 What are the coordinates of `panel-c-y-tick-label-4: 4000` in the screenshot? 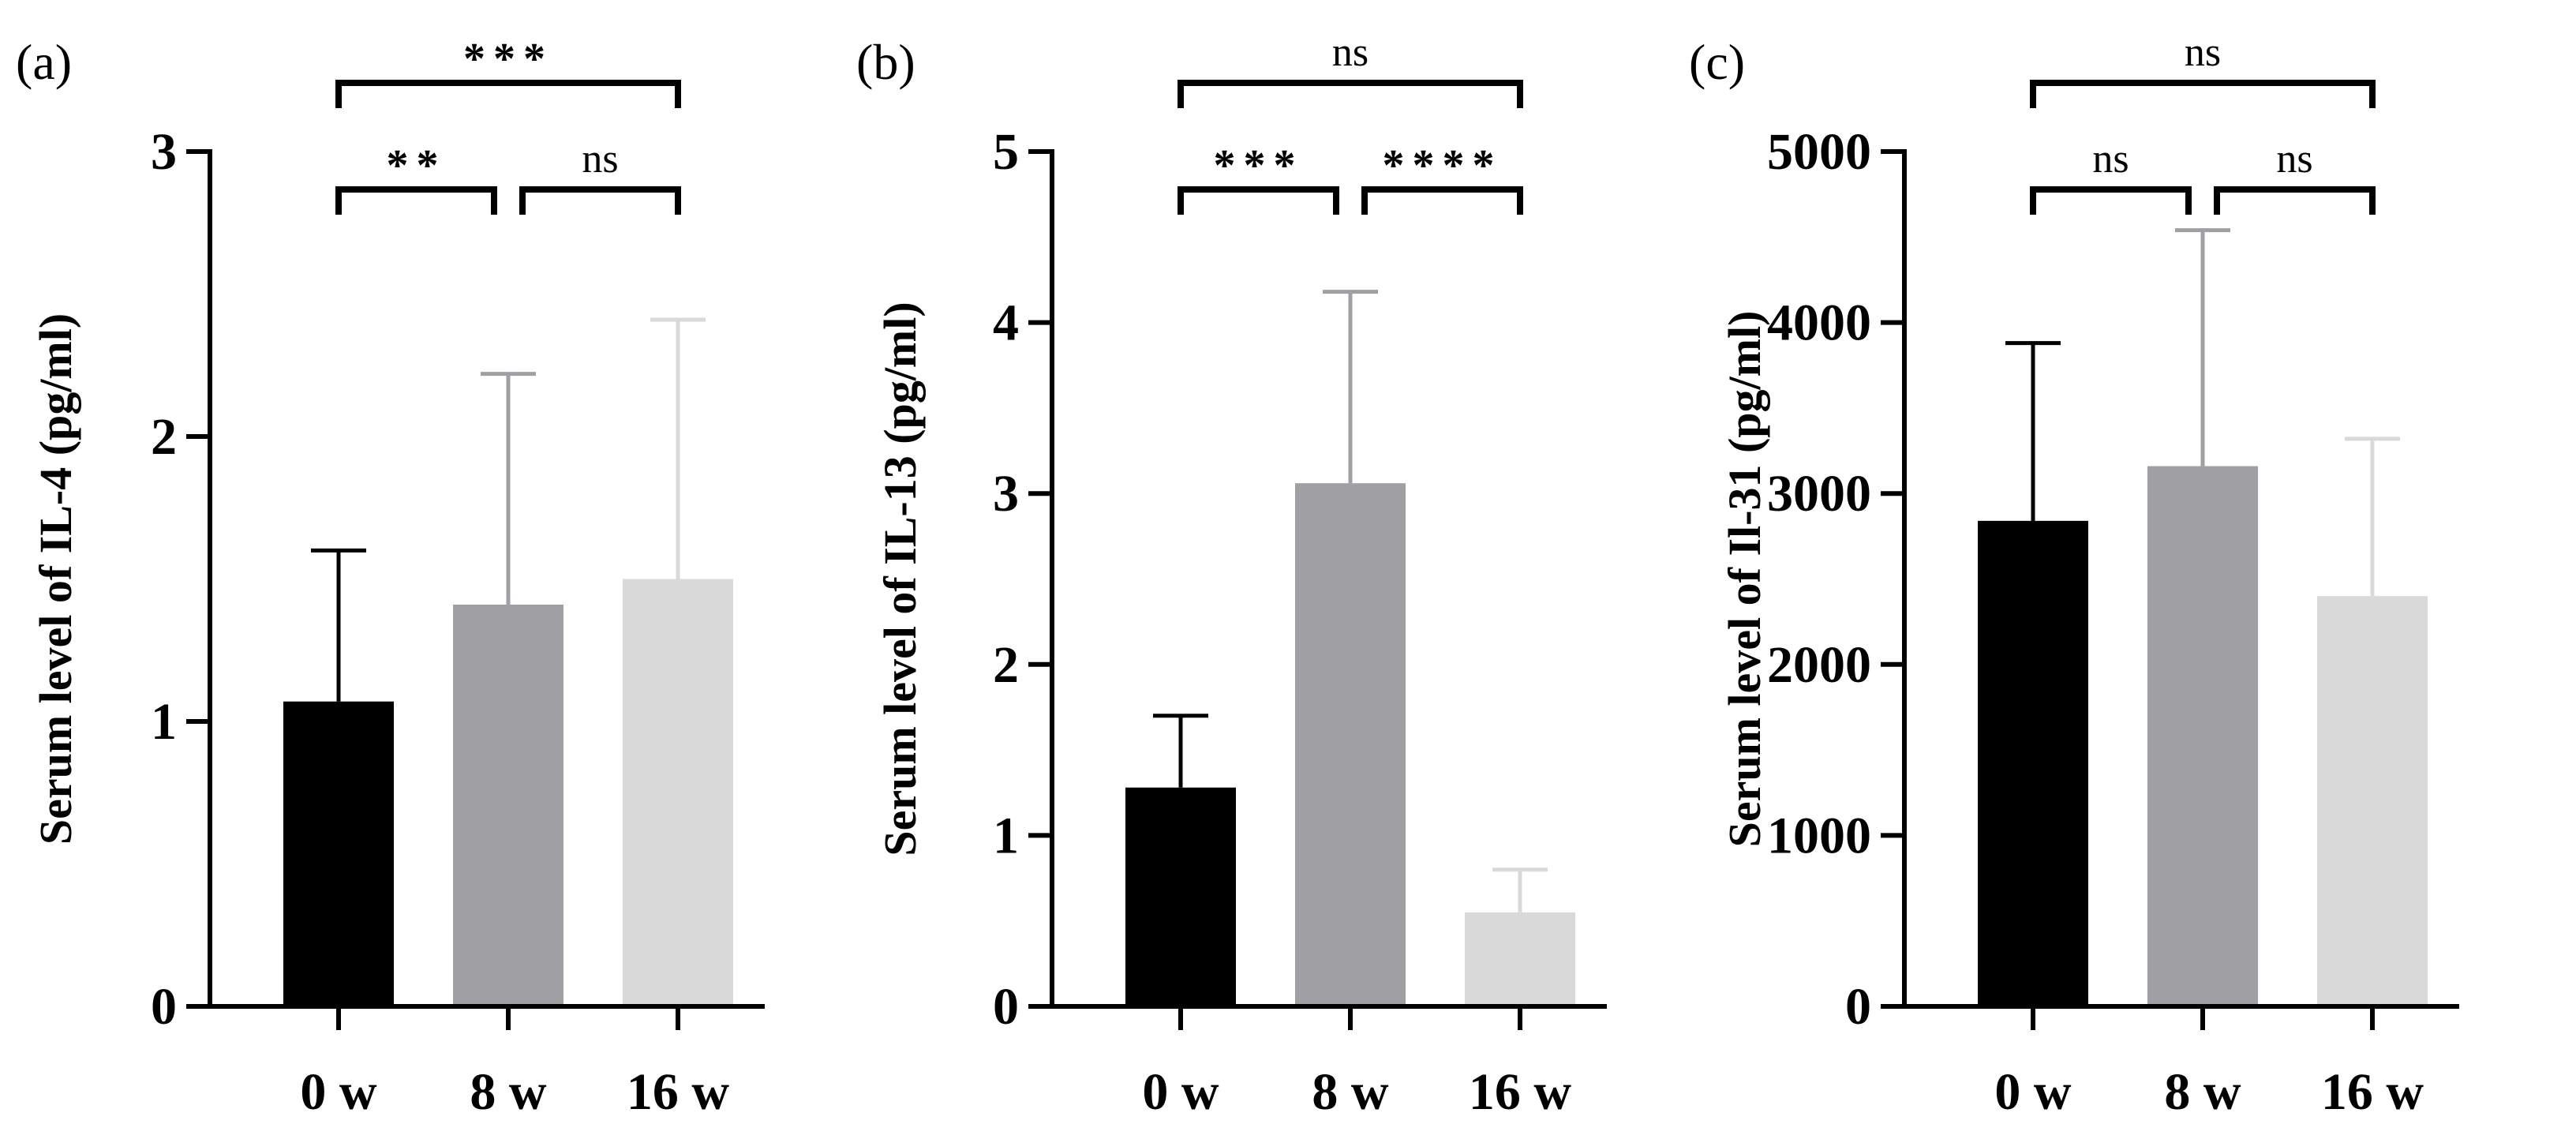 It's located at (1819, 323).